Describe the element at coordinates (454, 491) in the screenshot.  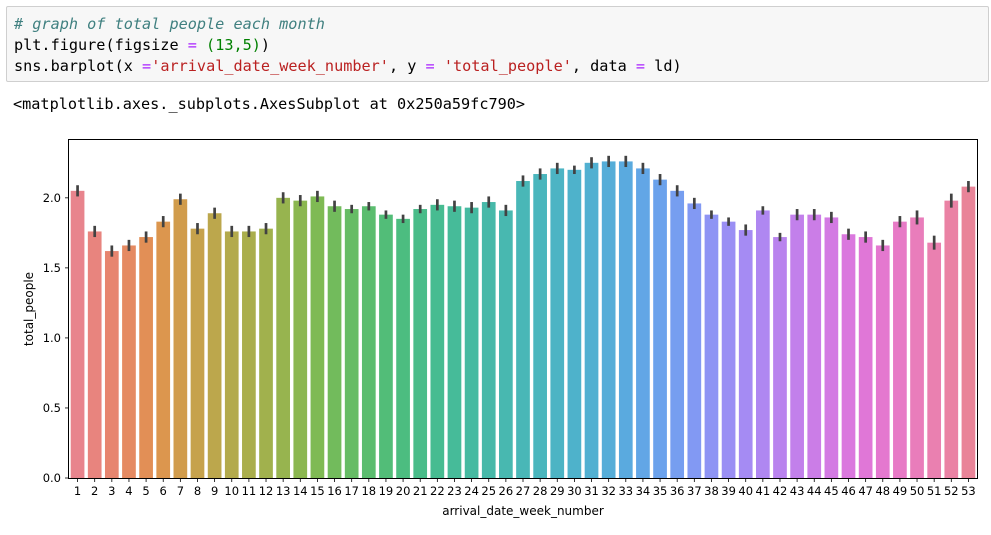
I see `x-tick-label: 23` at that location.